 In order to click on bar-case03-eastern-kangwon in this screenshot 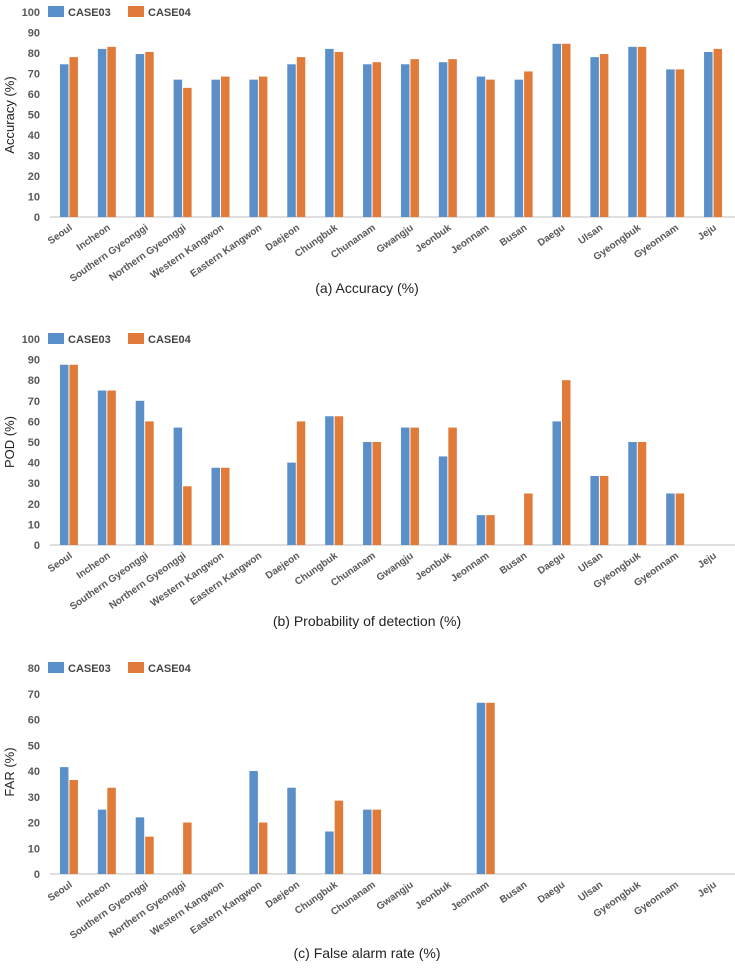, I will do `click(253, 148)`.